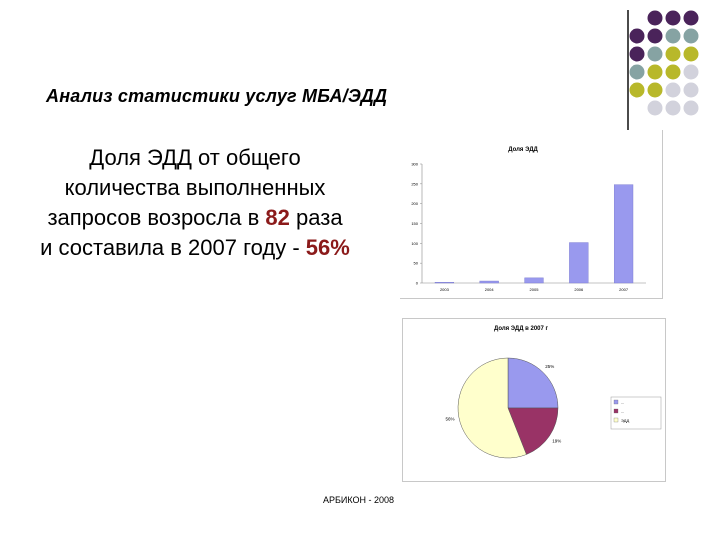 The image size is (720, 540). I want to click on pie-chart: Доля ЭДД в 2007 г 25% 19% 56%...... ЭДД, so click(554, 392).